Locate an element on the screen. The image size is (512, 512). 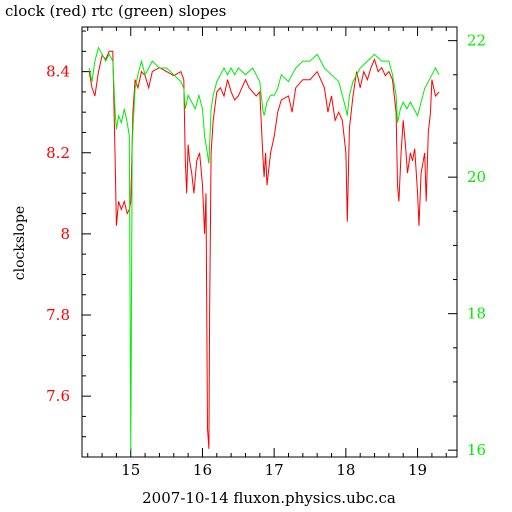
left-tick-label: 8 is located at coordinates (65, 234).